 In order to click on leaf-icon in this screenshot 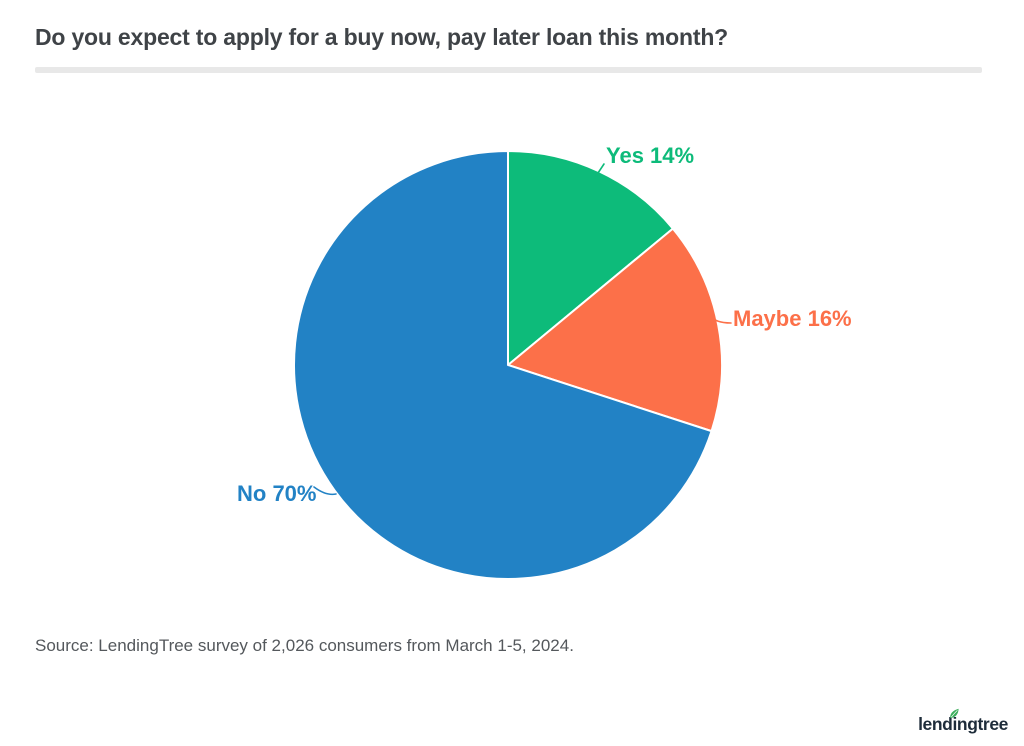, I will do `click(954, 713)`.